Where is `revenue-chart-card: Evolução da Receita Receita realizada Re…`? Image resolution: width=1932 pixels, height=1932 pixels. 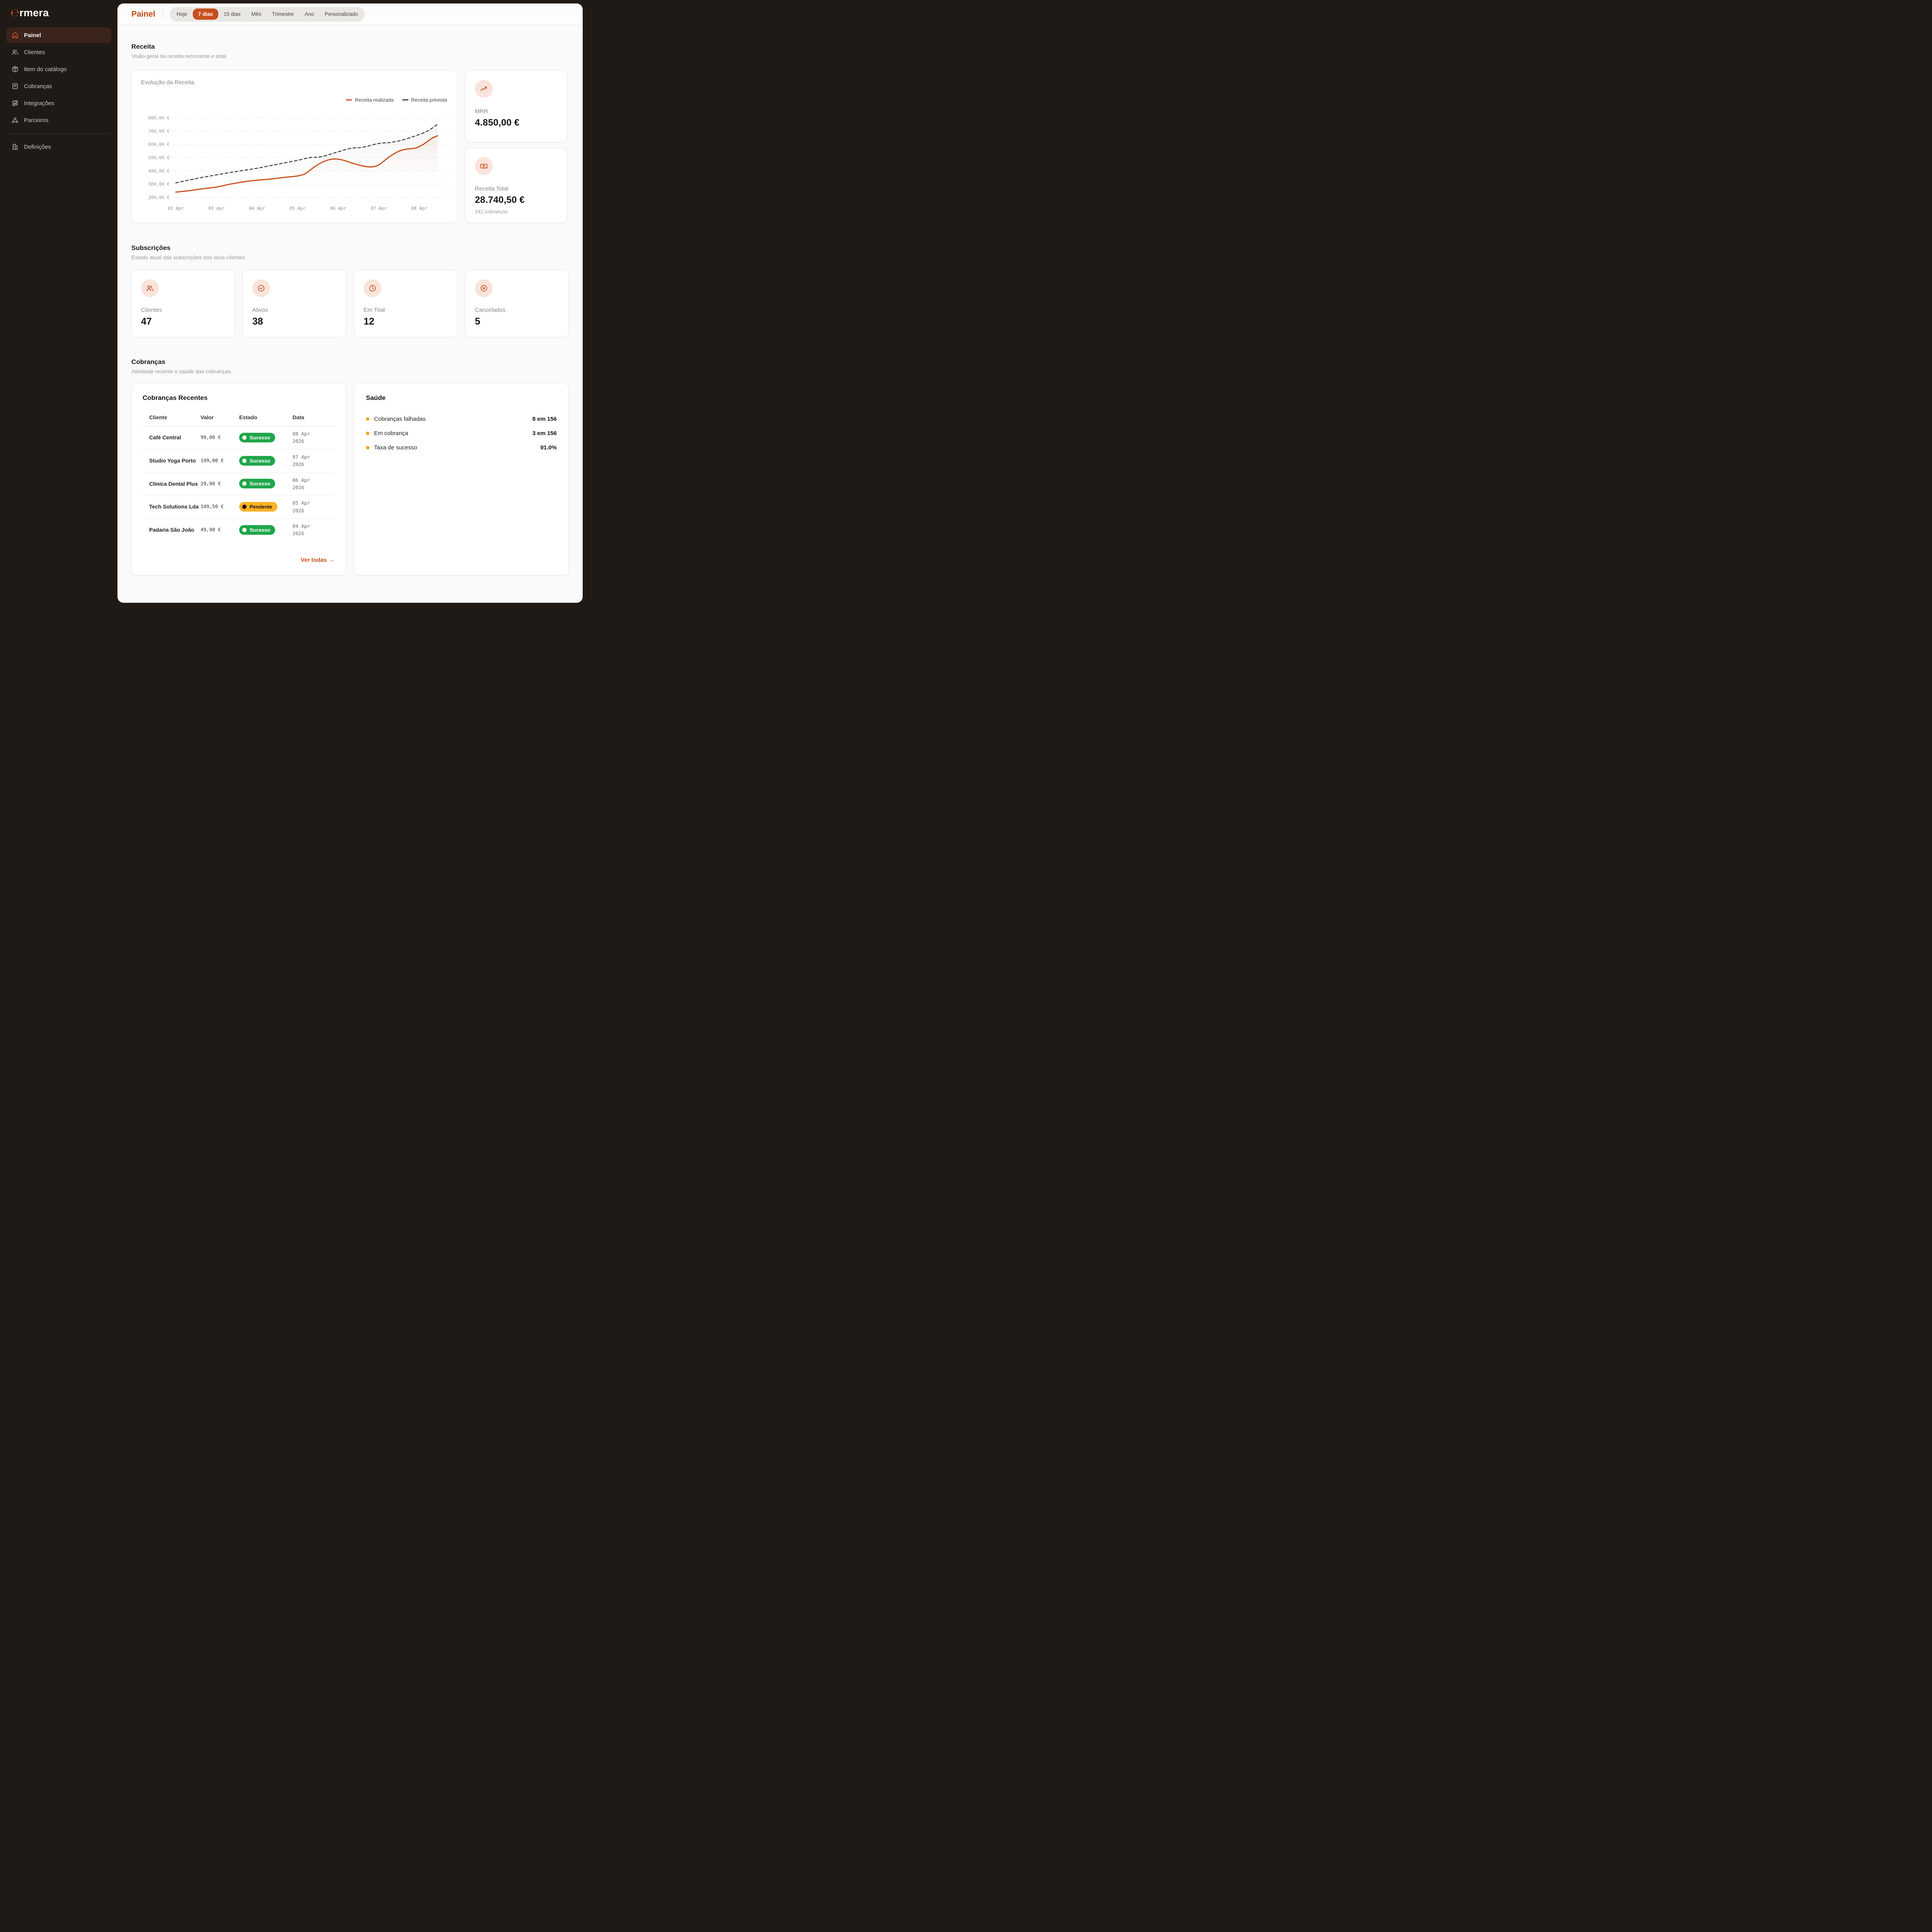
revenue-chart-card: Evolução da Receita Receita realizada Re… is located at coordinates (294, 146).